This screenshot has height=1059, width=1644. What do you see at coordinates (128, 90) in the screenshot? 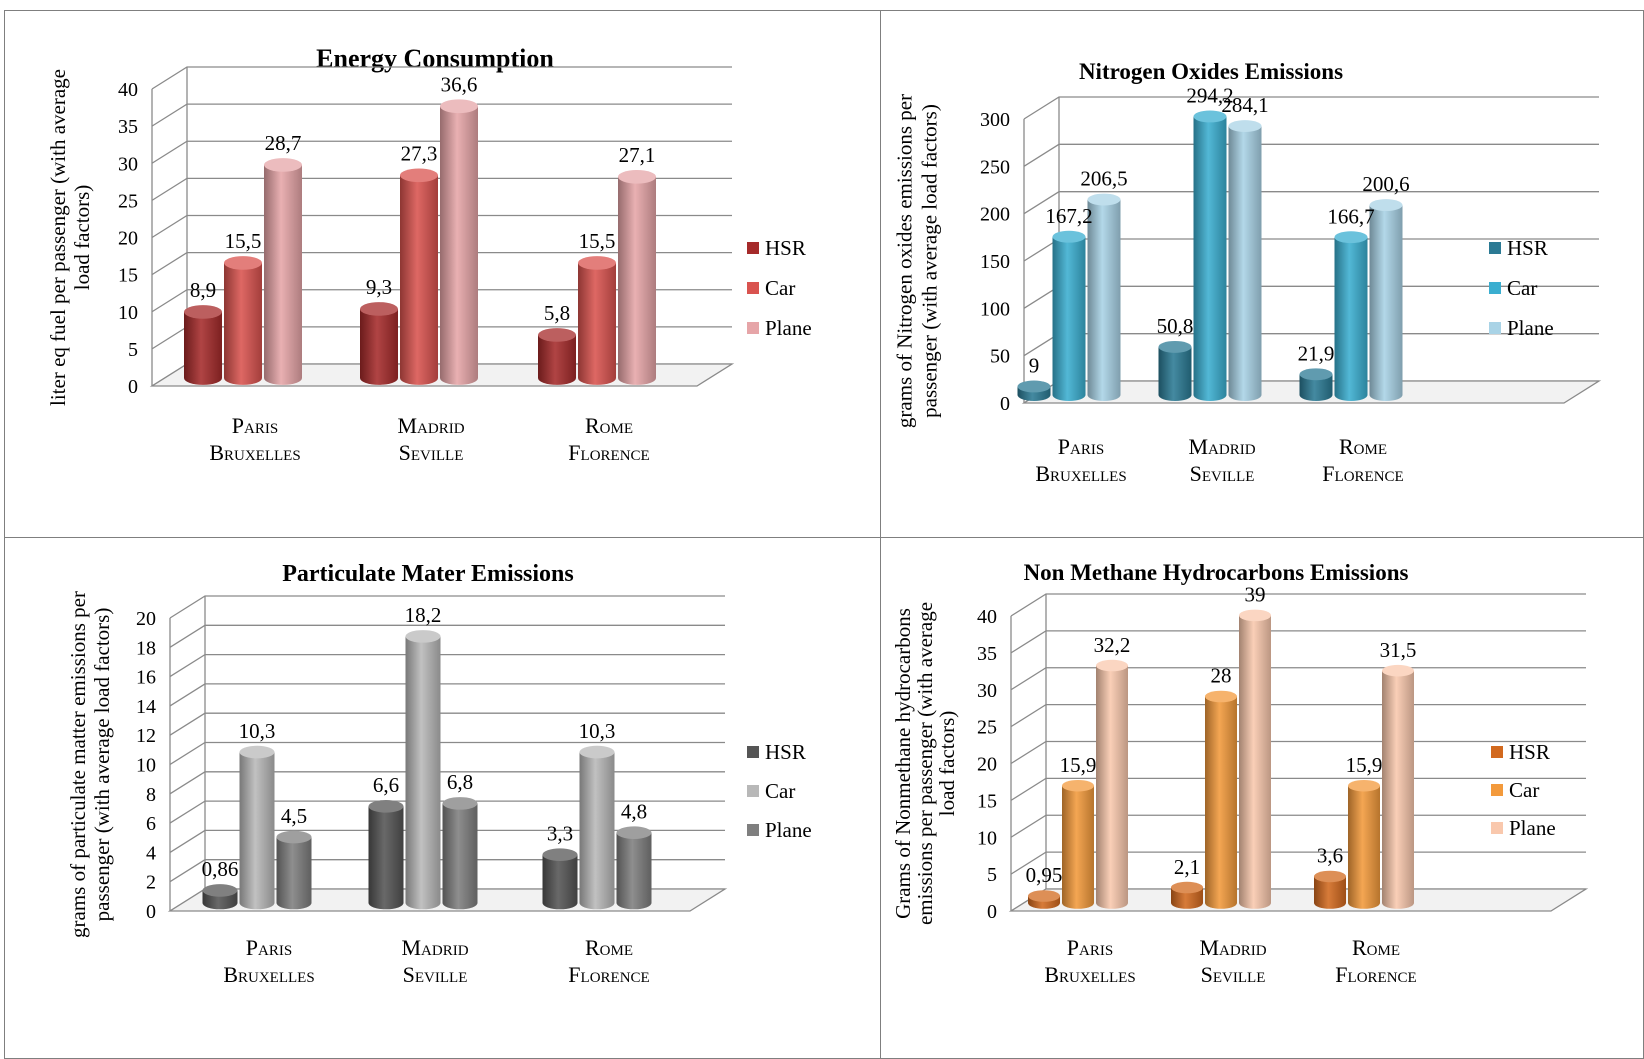
I see `y-tick-label: 40` at bounding box center [128, 90].